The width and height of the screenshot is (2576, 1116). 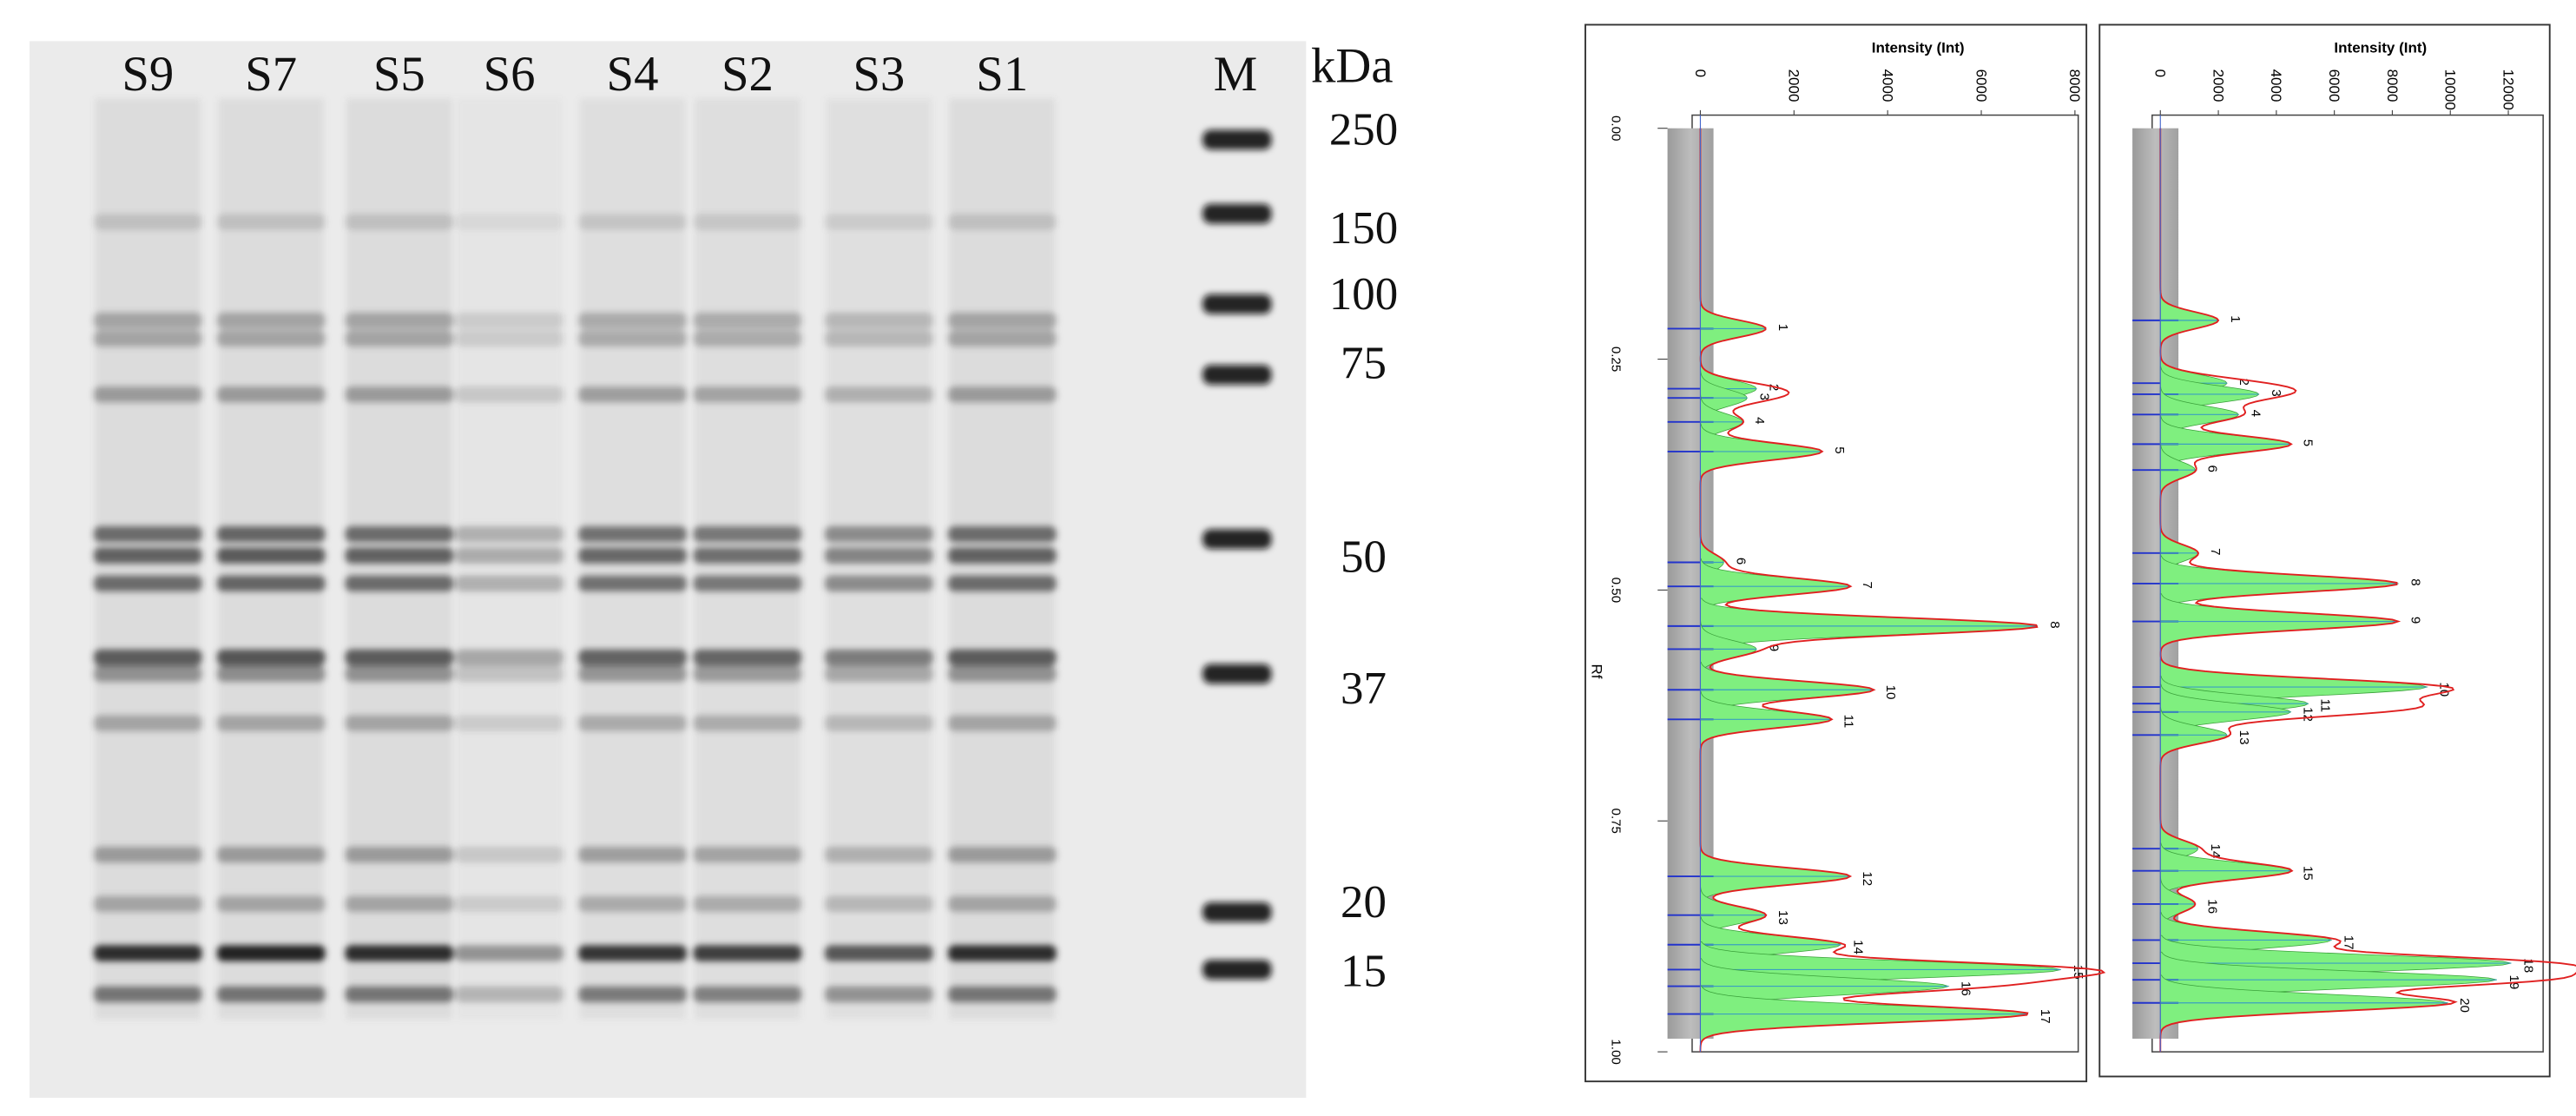 What do you see at coordinates (633, 74) in the screenshot?
I see `lane-label: S4` at bounding box center [633, 74].